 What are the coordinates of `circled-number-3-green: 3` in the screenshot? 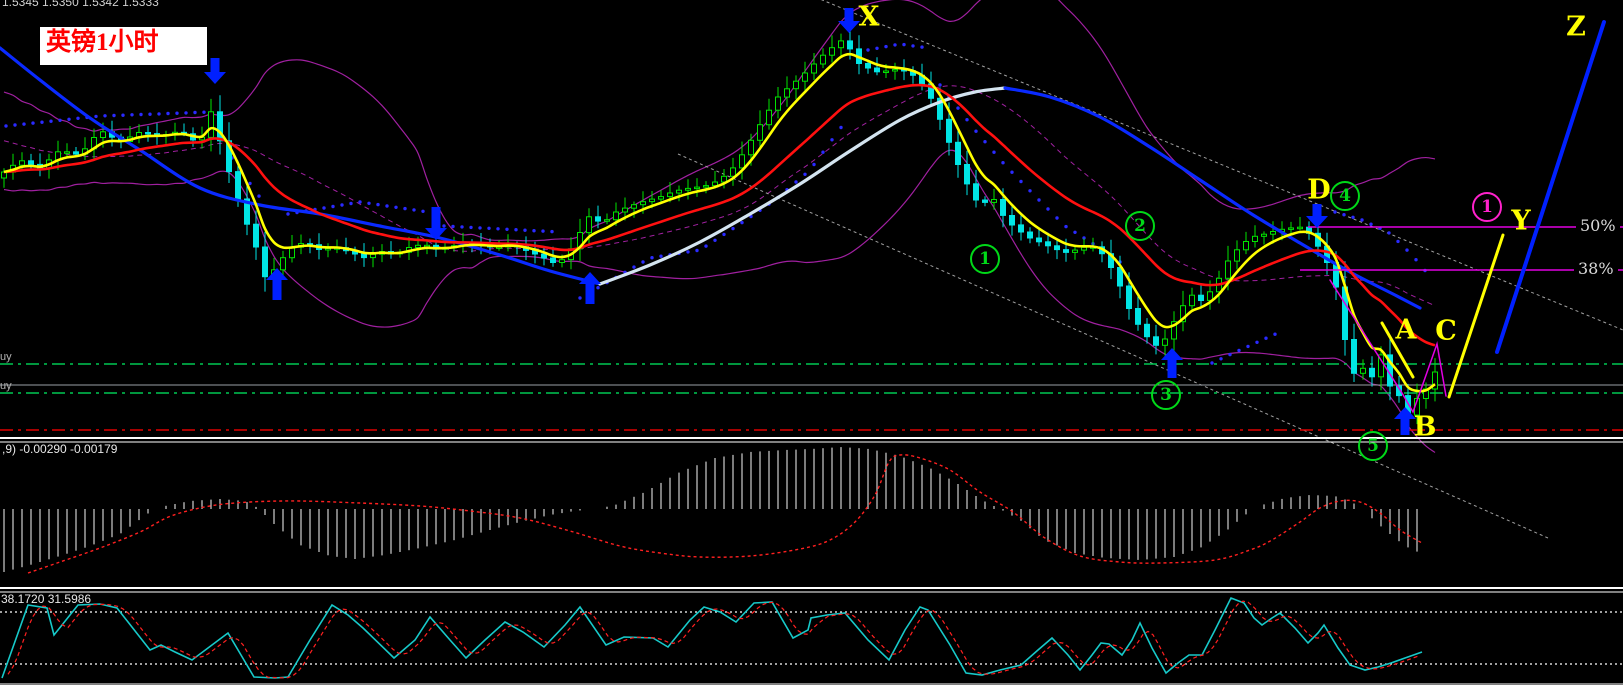 It's located at (1166, 395).